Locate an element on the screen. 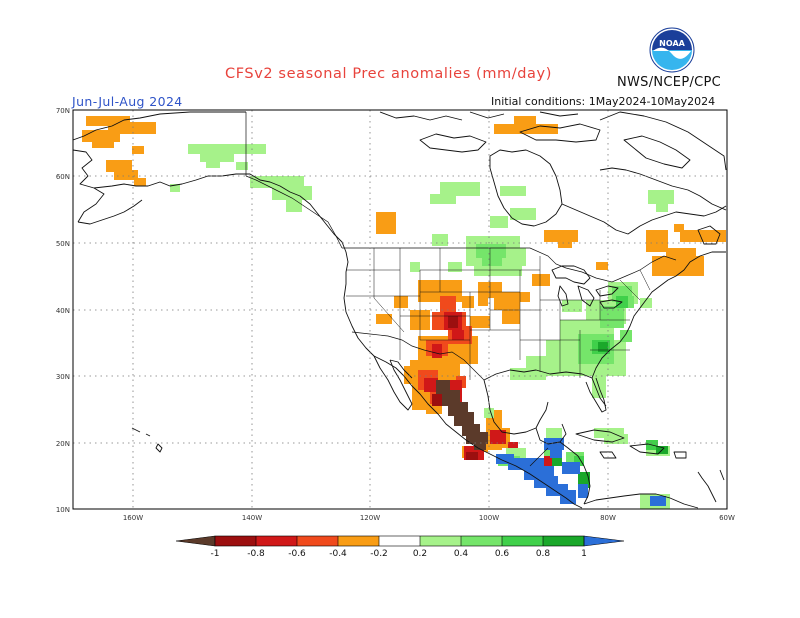 The width and height of the screenshot is (800, 618). colorbar-label-06: 0.6 is located at coordinates (502, 554).